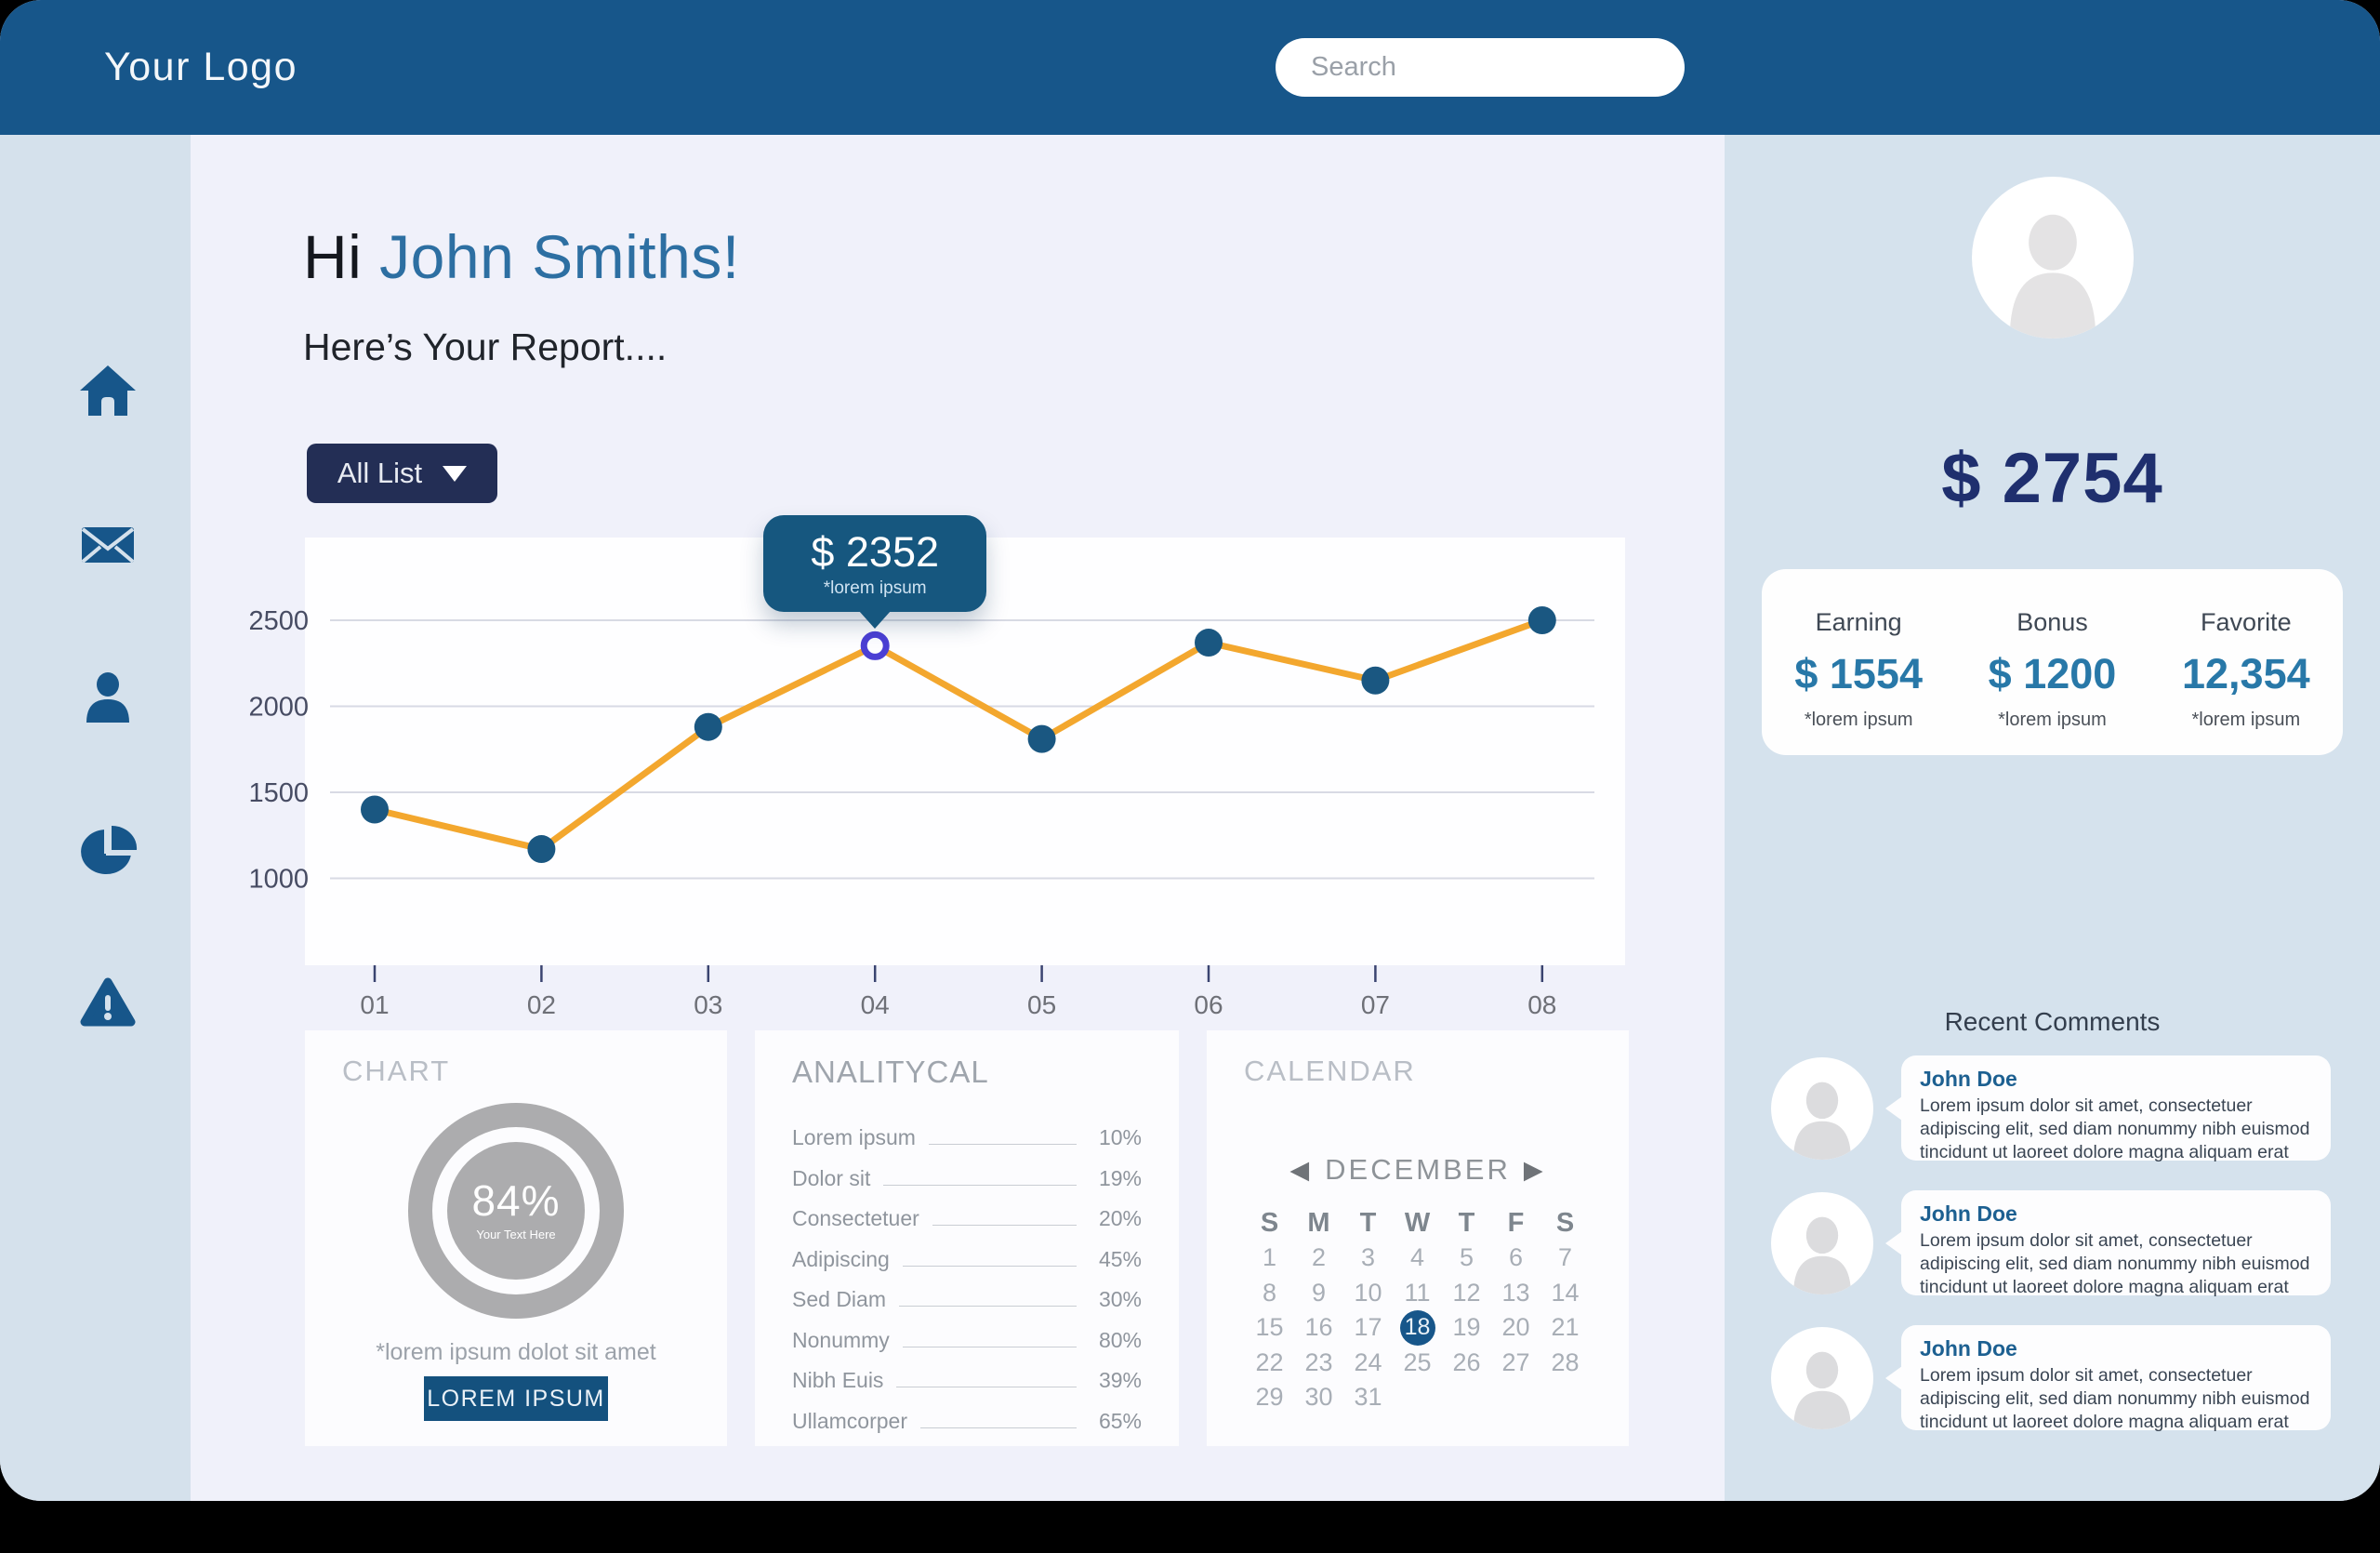 This screenshot has height=1553, width=2380. I want to click on calendar-day: 6, so click(1516, 1257).